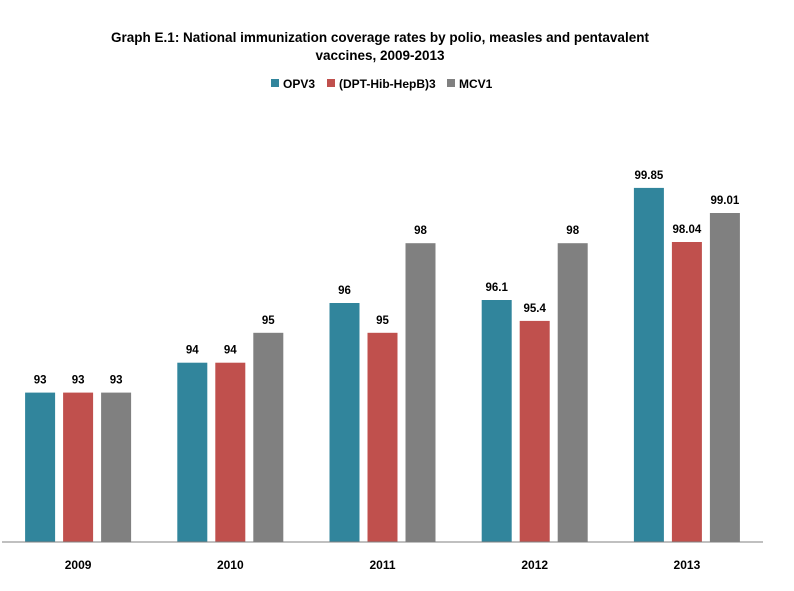 Image resolution: width=794 pixels, height=591 pixels. What do you see at coordinates (451, 83) in the screenshot?
I see `legend-swatch-mcv1` at bounding box center [451, 83].